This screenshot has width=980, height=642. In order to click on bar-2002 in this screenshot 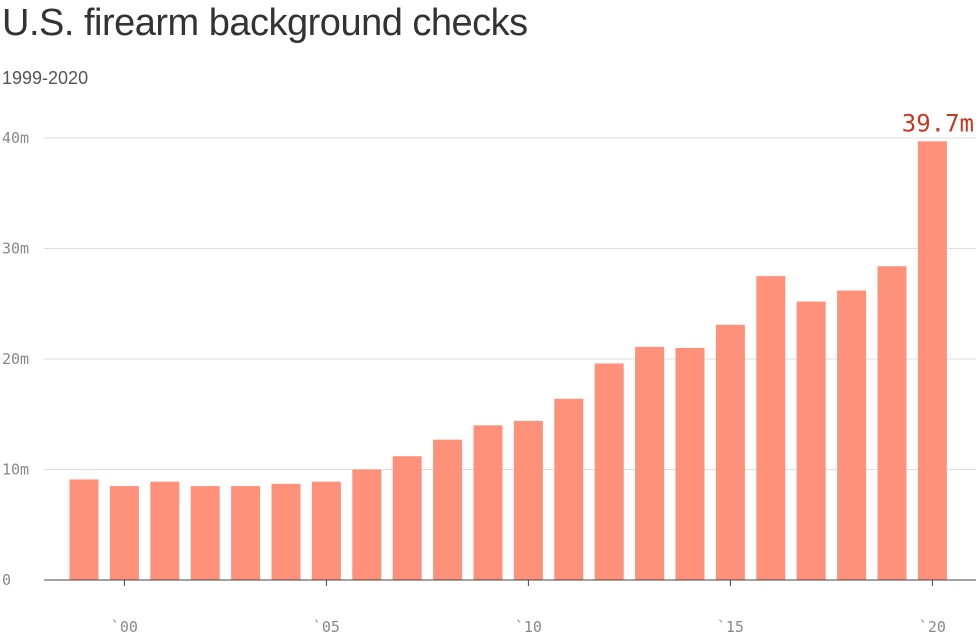, I will do `click(205, 533)`.